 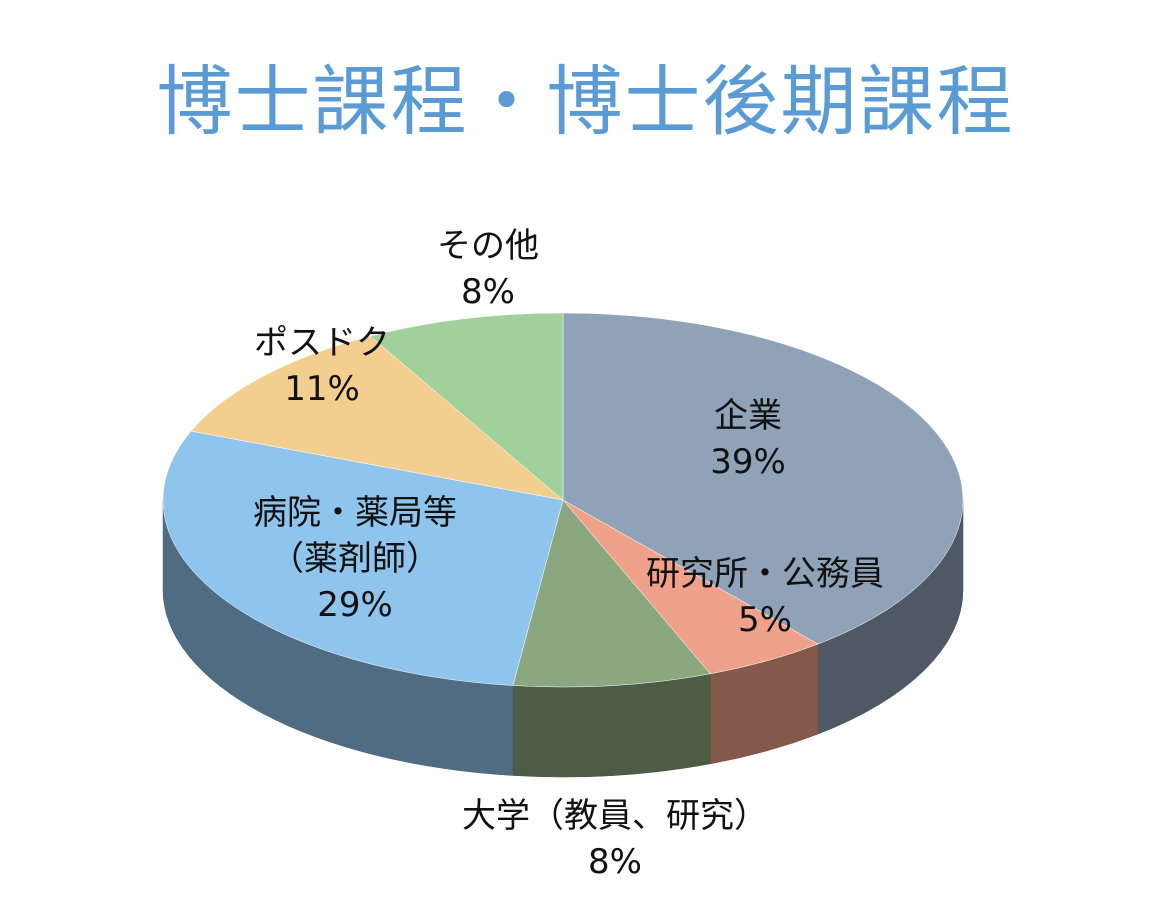 I want to click on category-label: ポスドク, so click(x=322, y=343).